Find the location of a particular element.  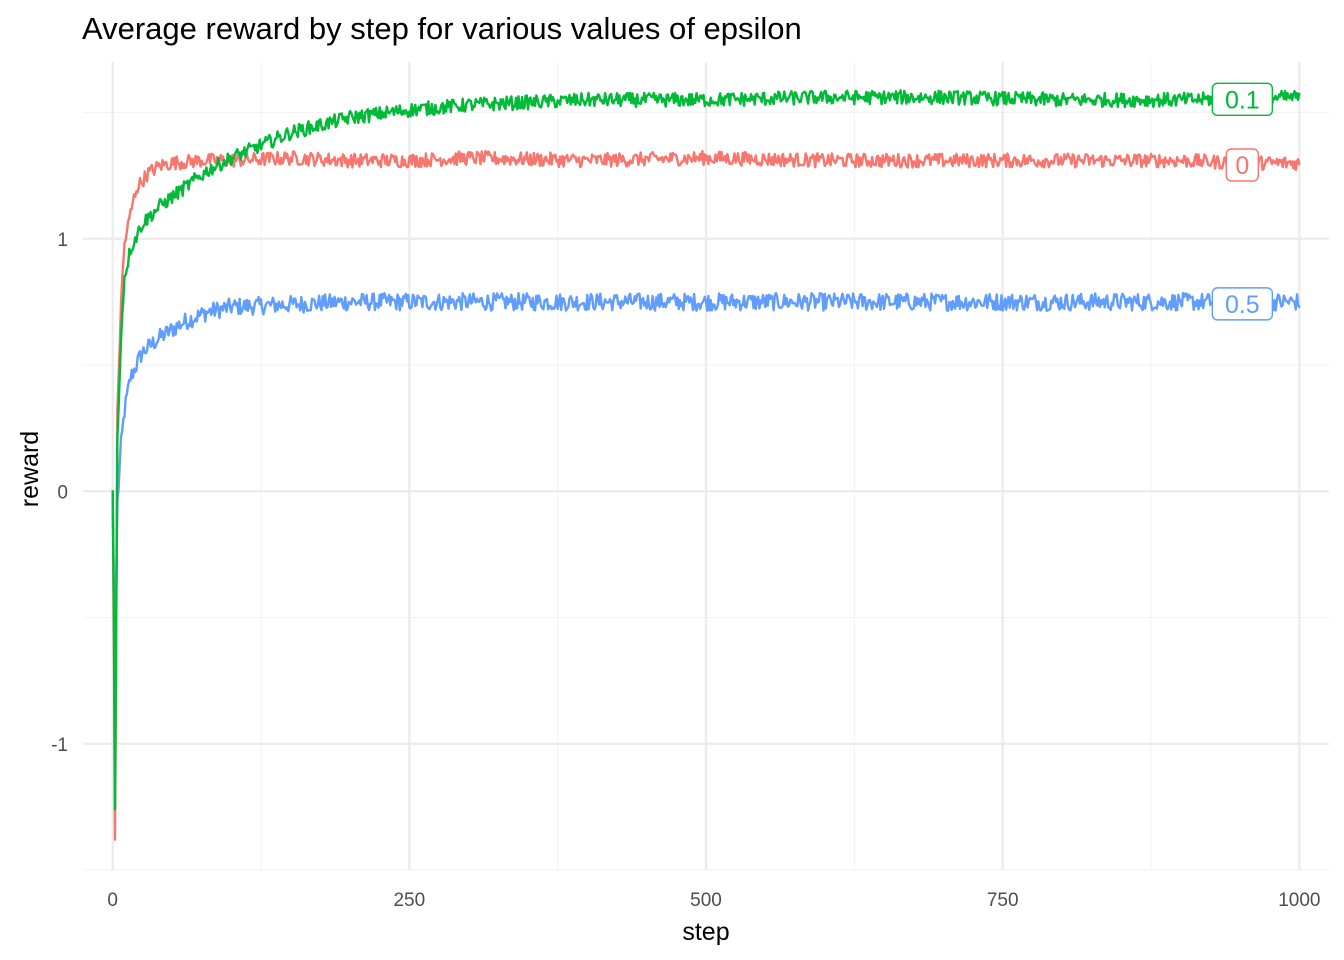

x-tick-label: 500 is located at coordinates (706, 900).